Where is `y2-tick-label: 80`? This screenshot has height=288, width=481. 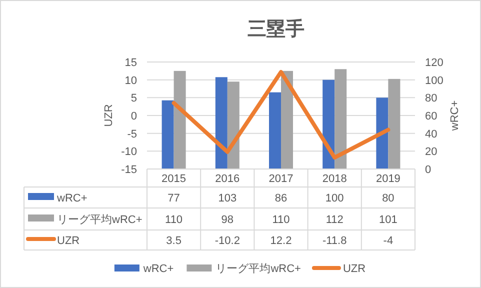 y2-tick-label: 80 is located at coordinates (431, 98).